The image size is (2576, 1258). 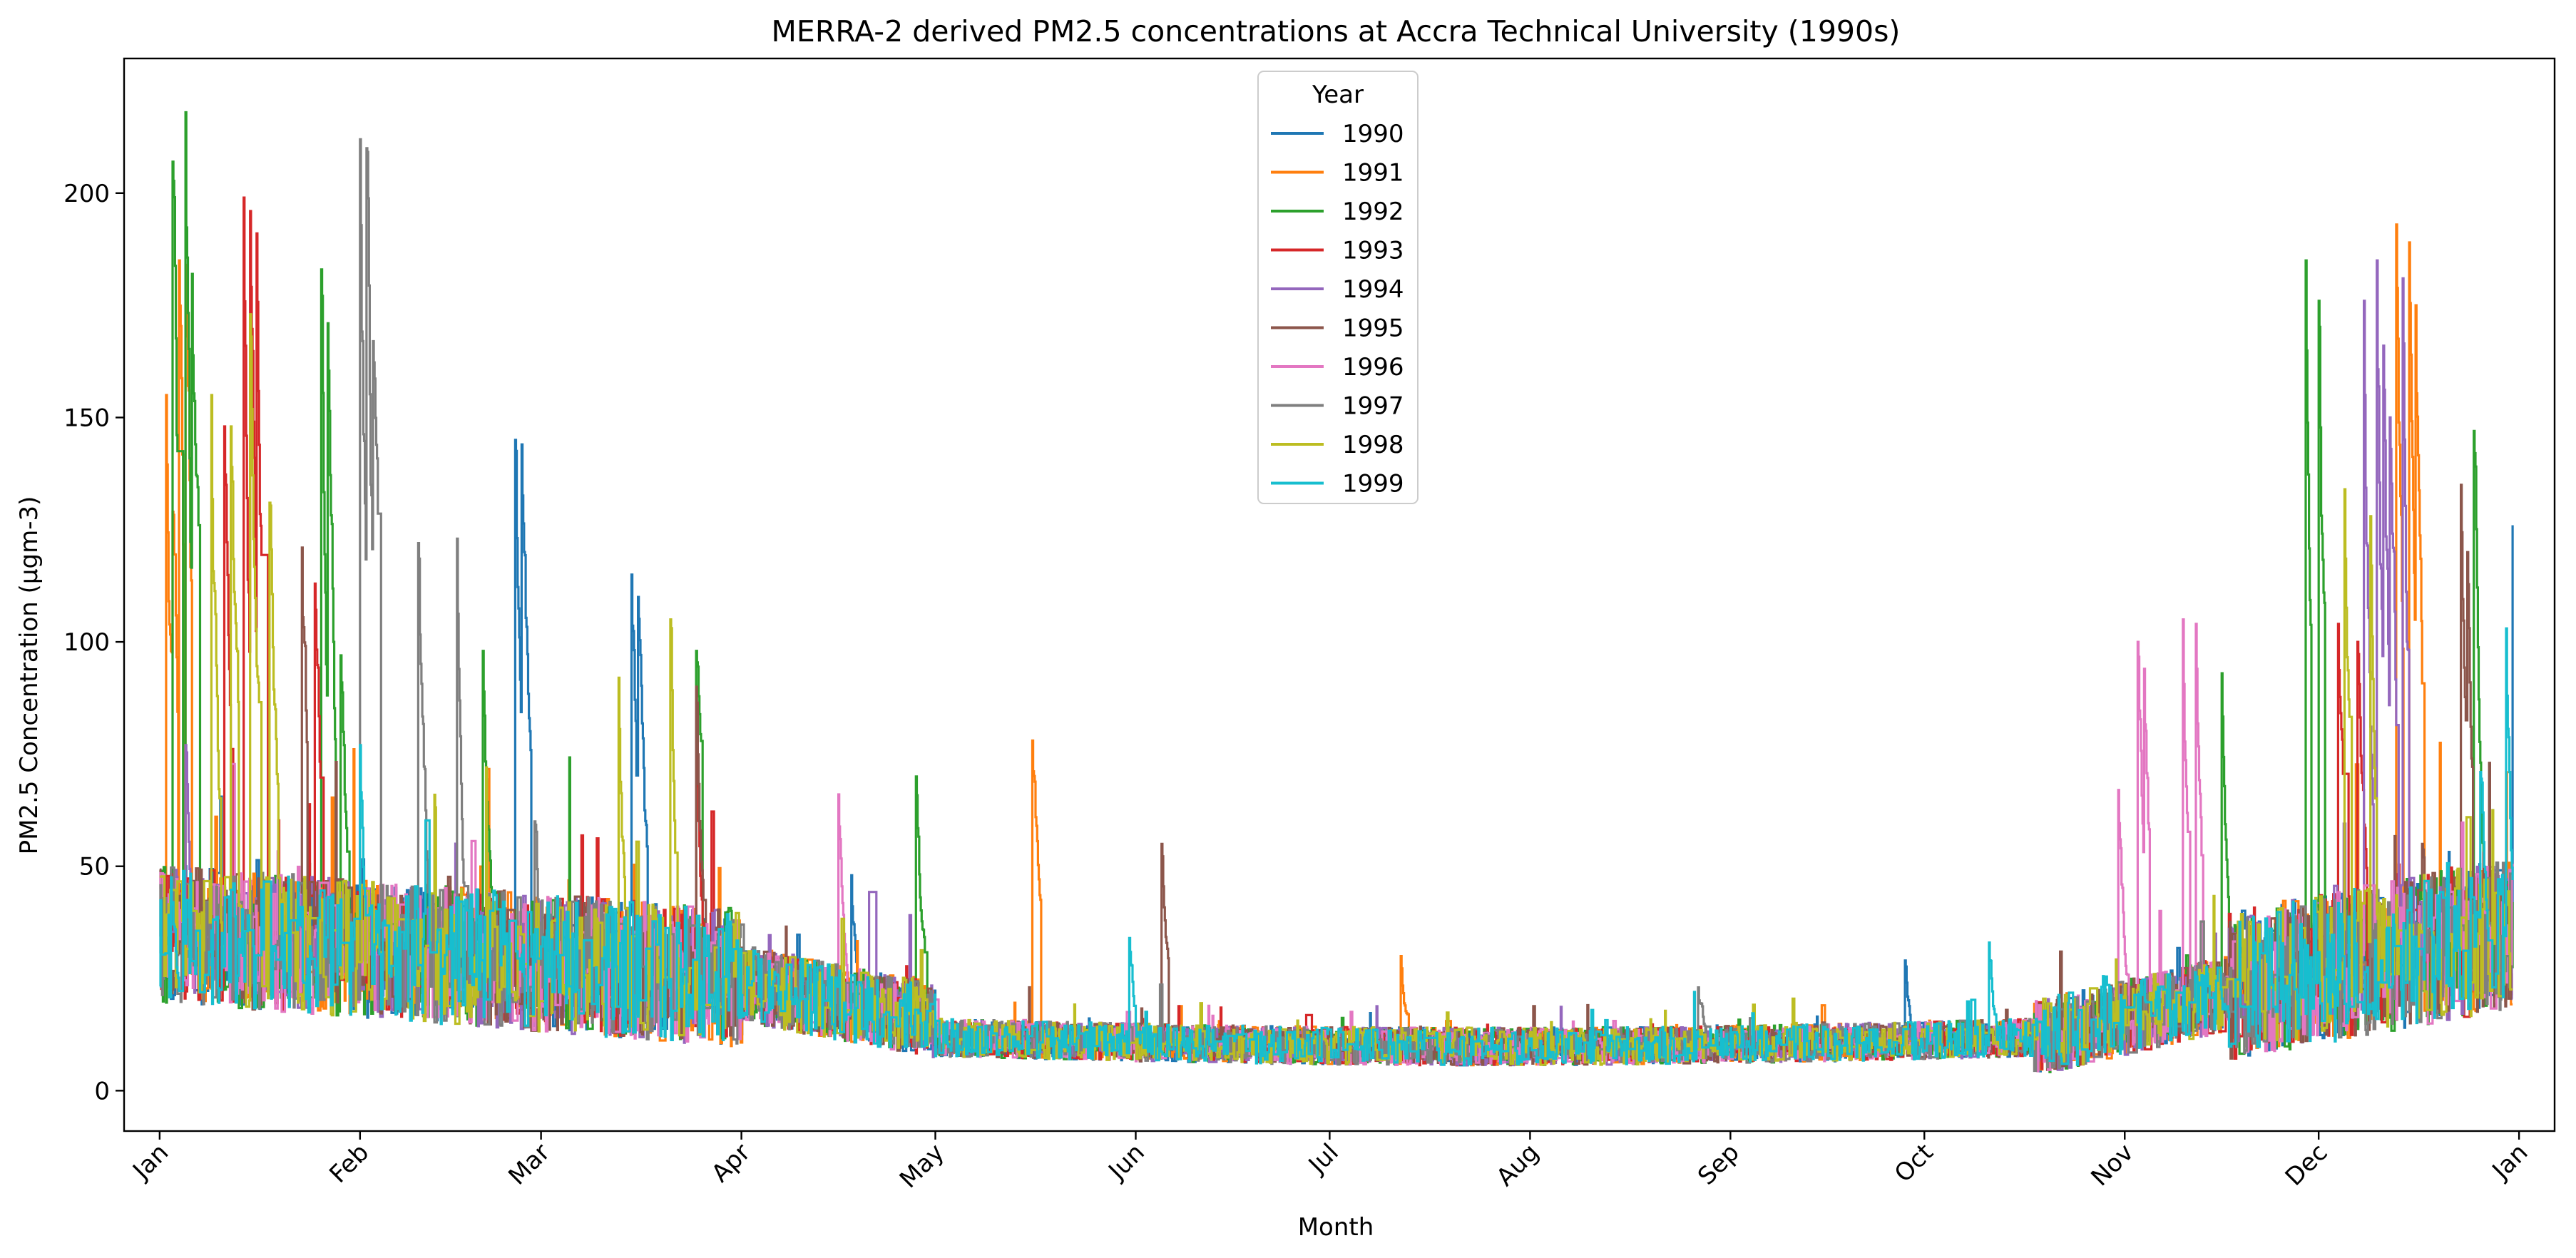 I want to click on x-axis-label: Month, so click(x=1336, y=1227).